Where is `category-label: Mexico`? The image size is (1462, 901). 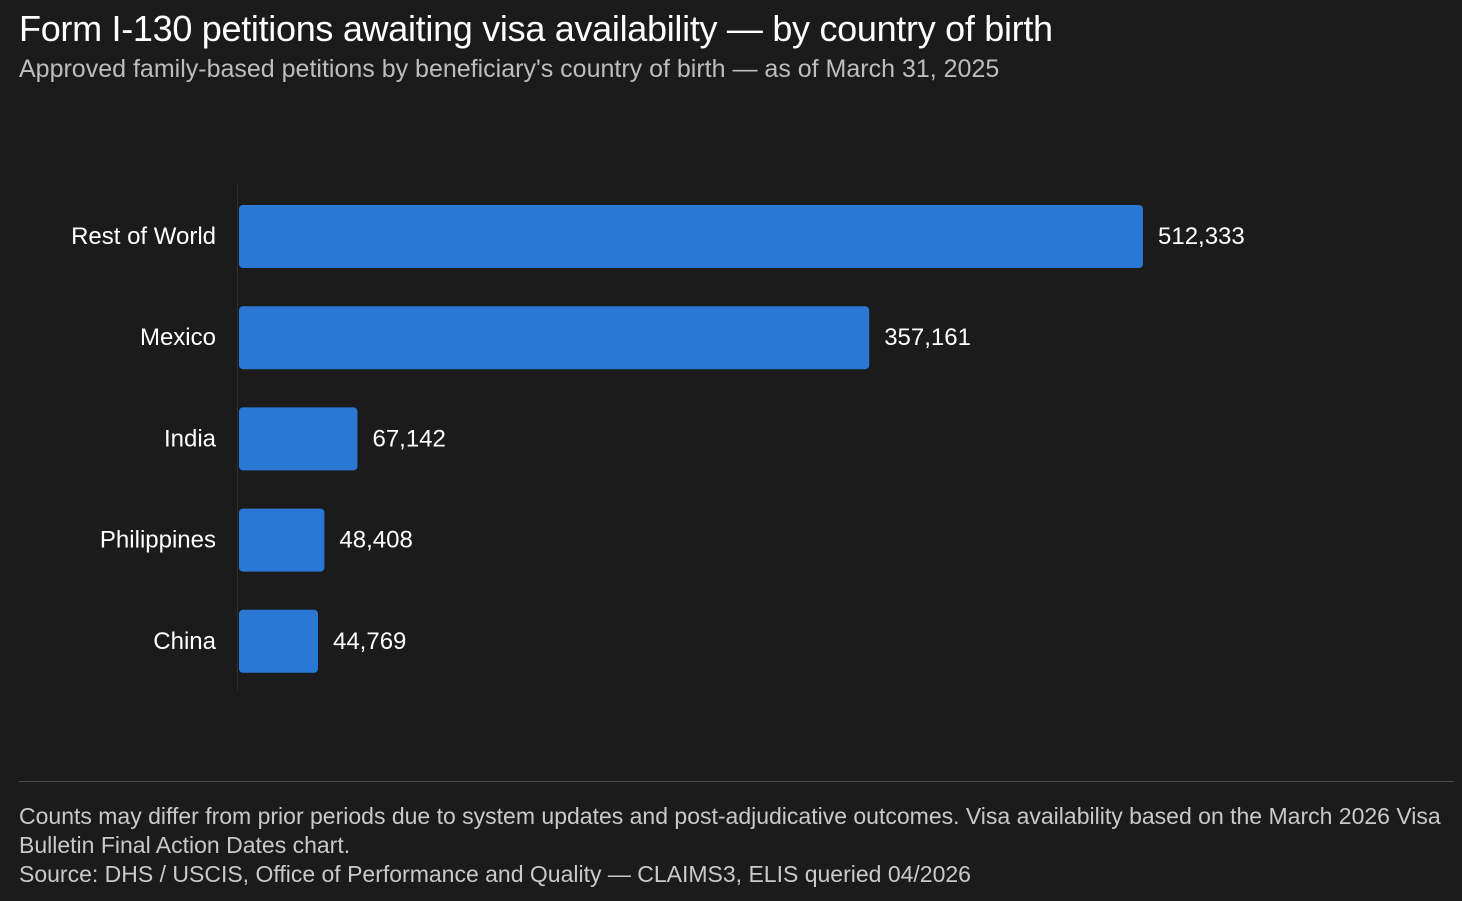
category-label: Mexico is located at coordinates (178, 337).